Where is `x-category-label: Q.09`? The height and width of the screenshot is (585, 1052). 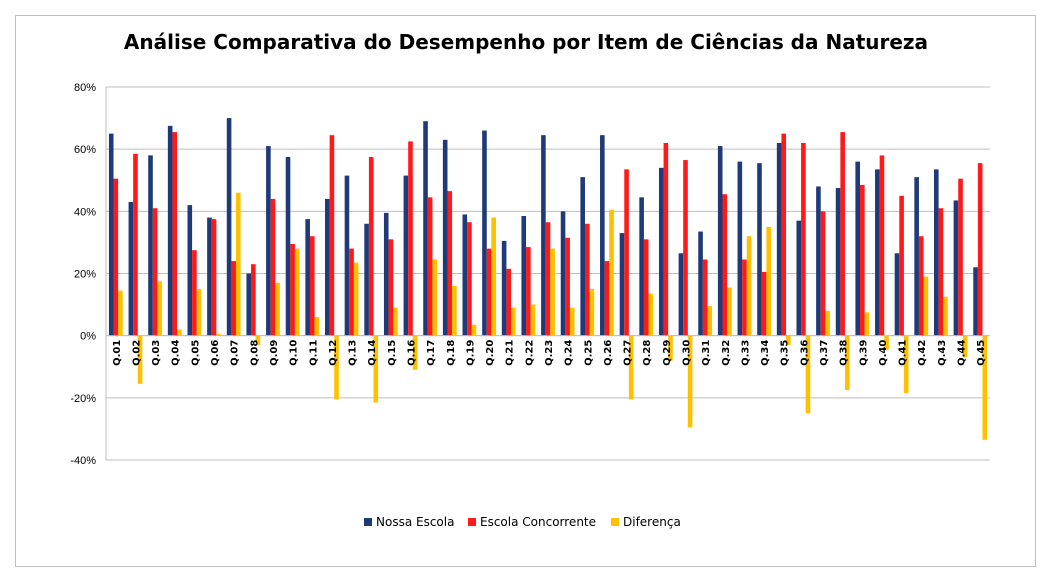
x-category-label: Q.09 is located at coordinates (274, 353).